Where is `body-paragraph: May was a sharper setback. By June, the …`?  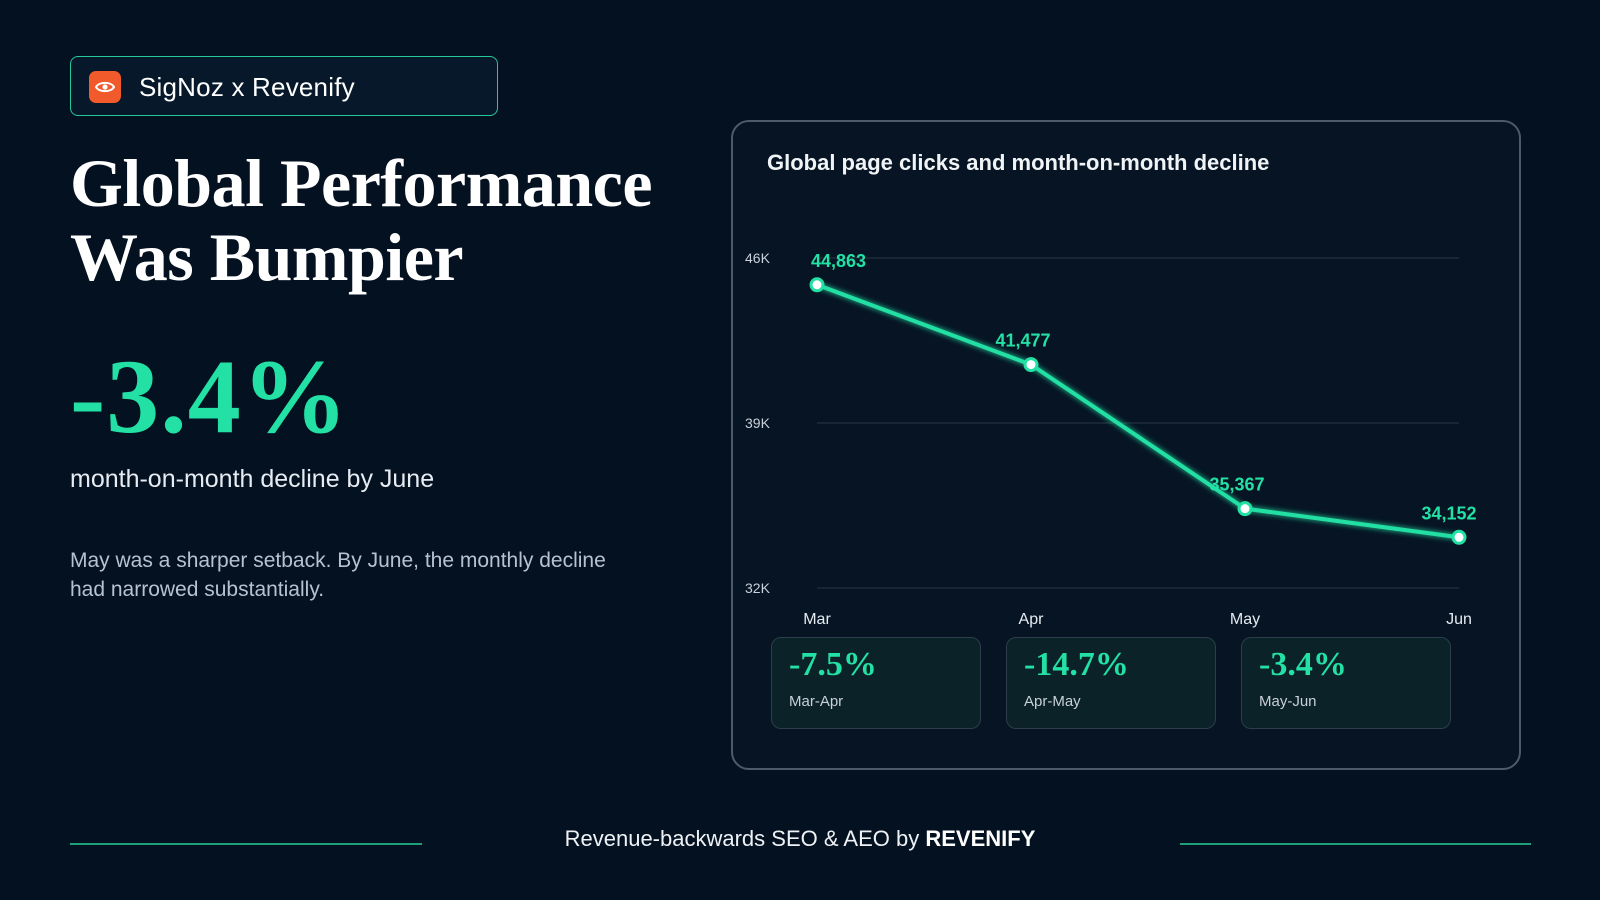
body-paragraph: May was a sharper setback. By June, the … is located at coordinates (338, 575).